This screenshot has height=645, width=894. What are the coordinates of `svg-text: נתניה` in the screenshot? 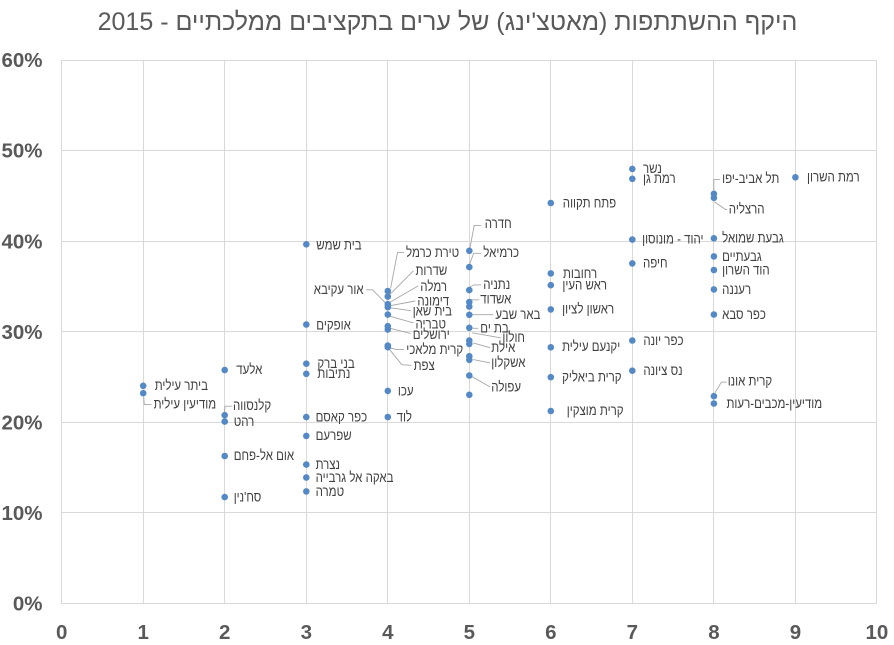 It's located at (496, 284).